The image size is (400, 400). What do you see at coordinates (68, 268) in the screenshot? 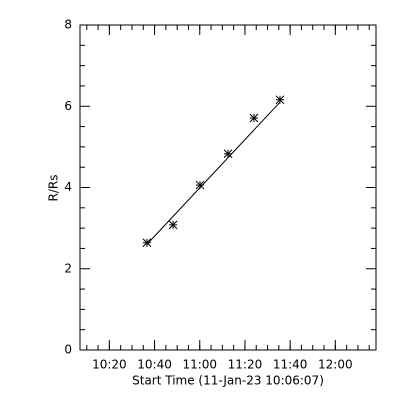
I see `y-tick-label: 2` at bounding box center [68, 268].